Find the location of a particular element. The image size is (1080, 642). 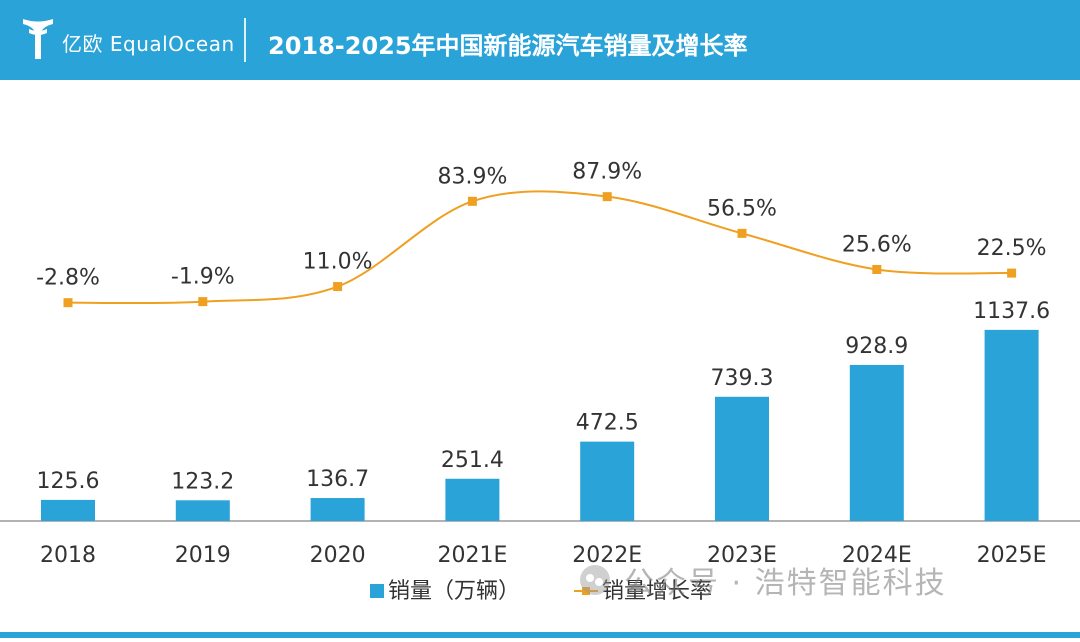

growth-value-label: 56.5% is located at coordinates (742, 208).